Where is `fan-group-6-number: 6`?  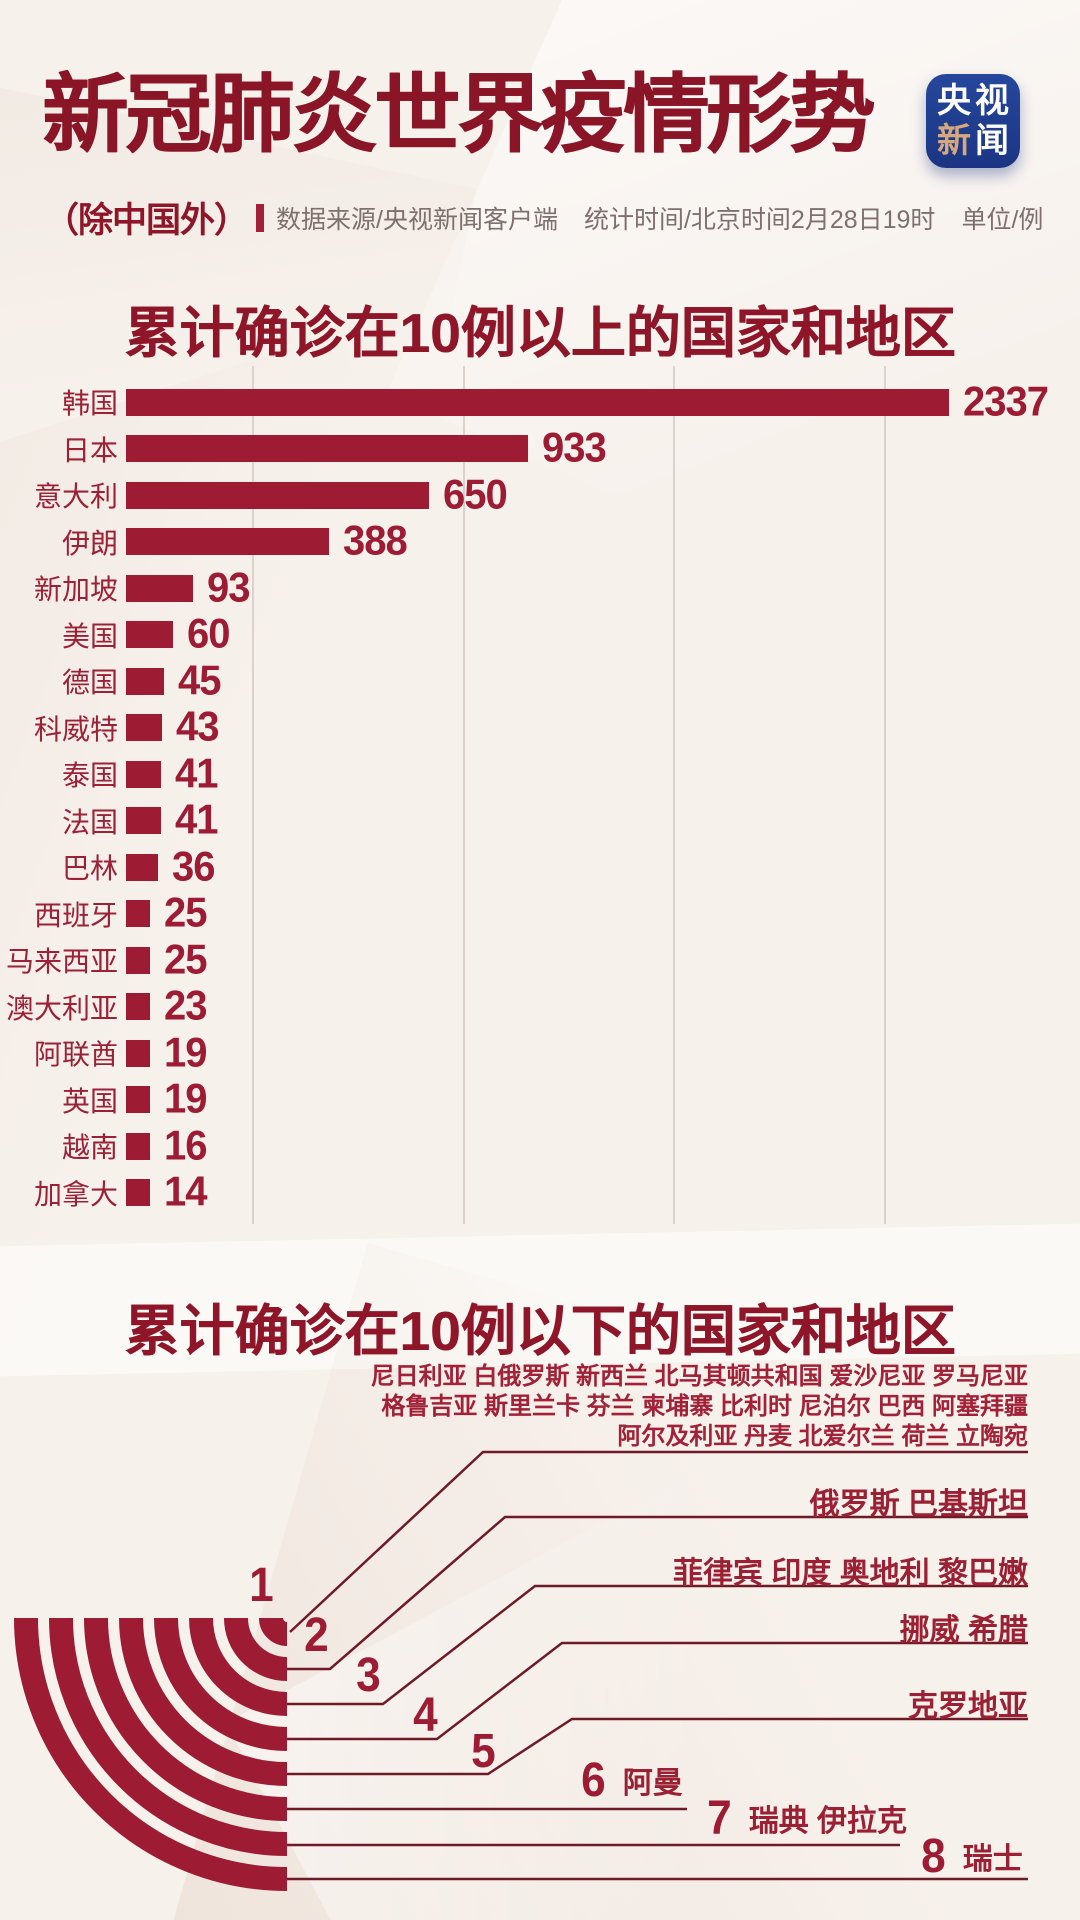
fan-group-6-number: 6 is located at coordinates (593, 1780).